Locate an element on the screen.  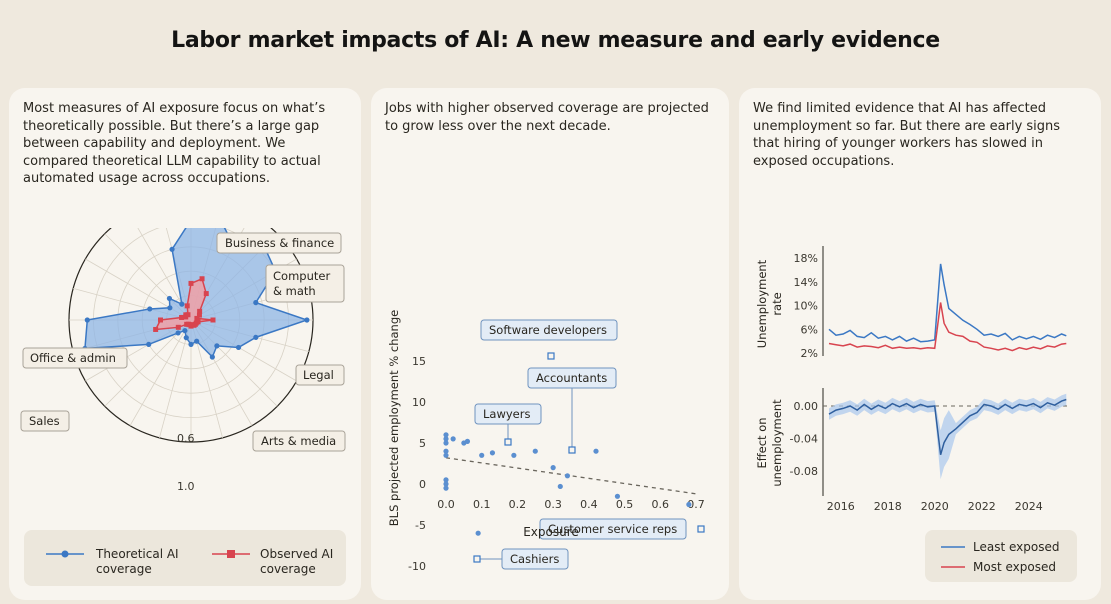
radar-label-business: Business & finance is located at coordinates (279, 243).